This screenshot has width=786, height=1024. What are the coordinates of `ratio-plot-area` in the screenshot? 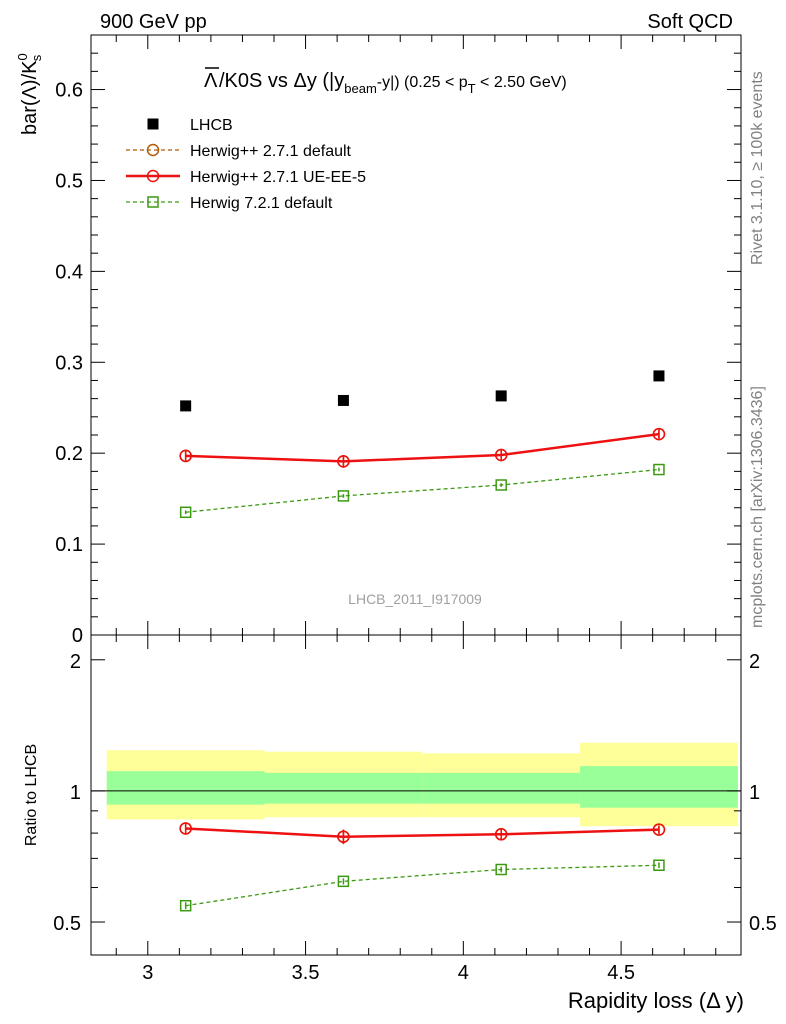 It's located at (422, 867).